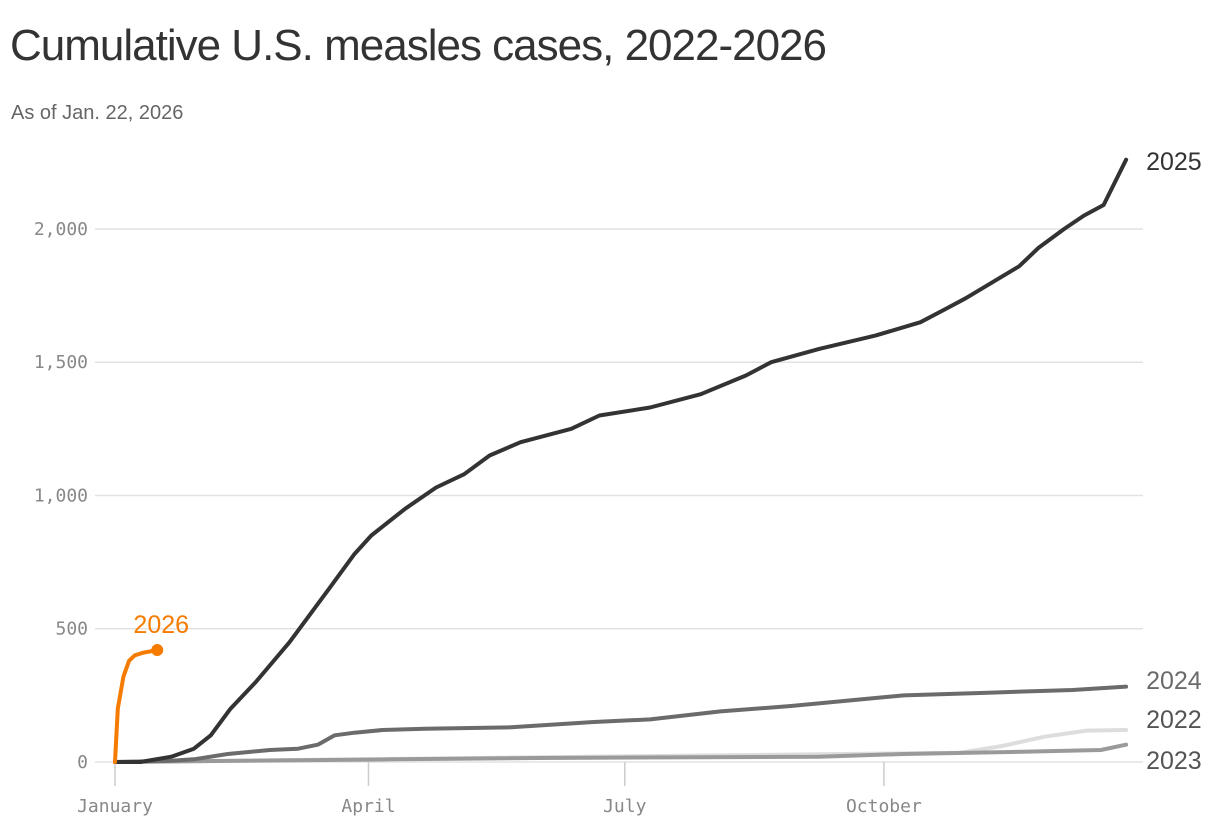 The width and height of the screenshot is (1220, 832). I want to click on x-tick-label: January, so click(115, 806).